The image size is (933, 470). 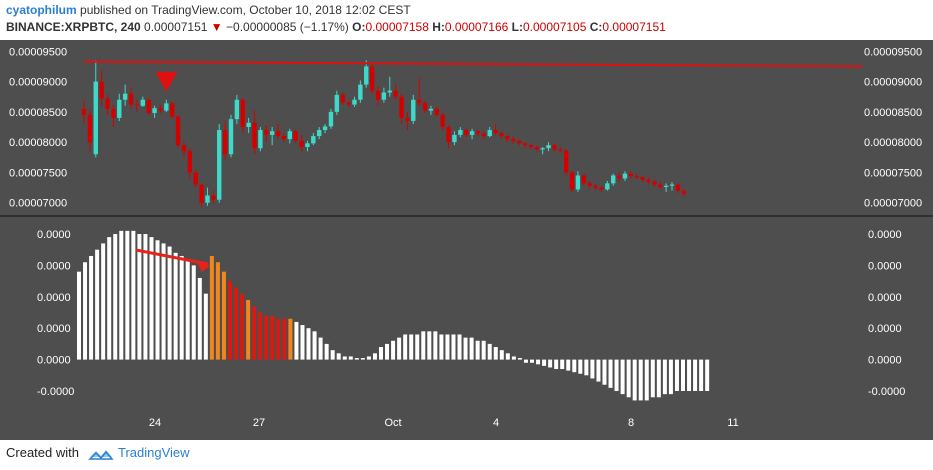 I want to click on last-price: 0.00007151, so click(x=176, y=27).